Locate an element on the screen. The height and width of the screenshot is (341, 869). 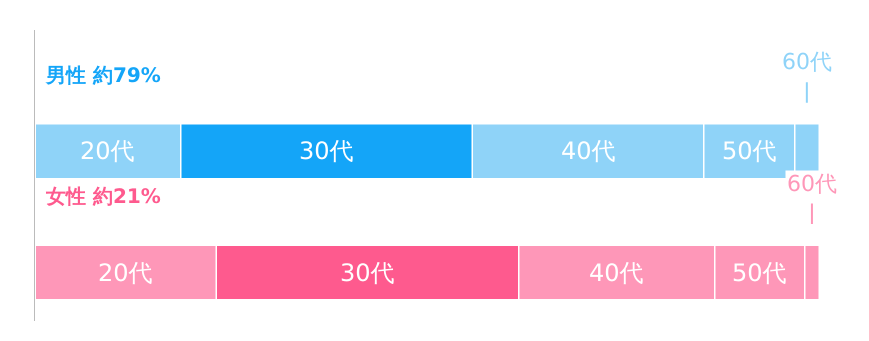
text: 20代 is located at coordinates (107, 151).